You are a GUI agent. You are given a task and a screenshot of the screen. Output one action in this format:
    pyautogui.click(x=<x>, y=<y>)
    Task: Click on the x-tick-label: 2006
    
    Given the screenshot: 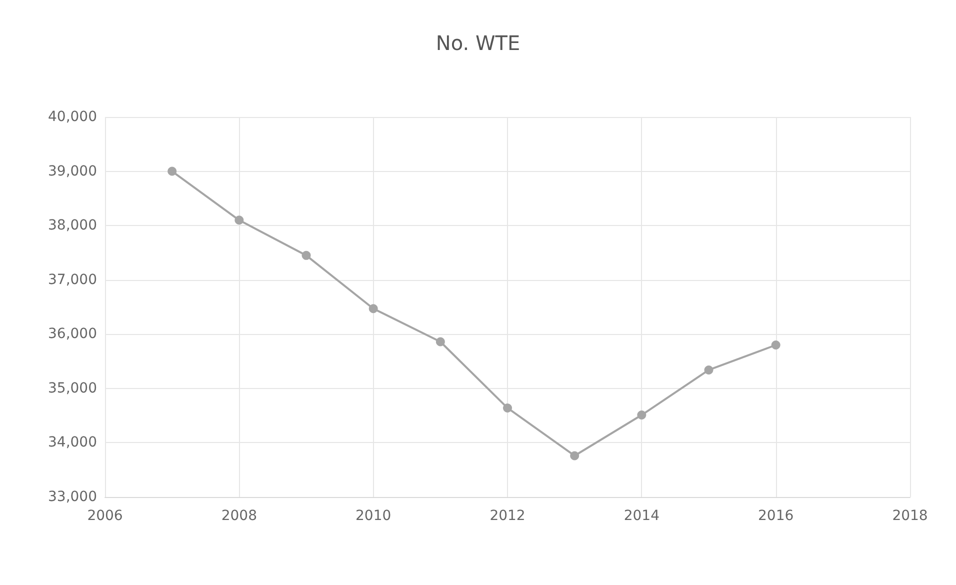 What is the action you would take?
    pyautogui.click(x=105, y=516)
    